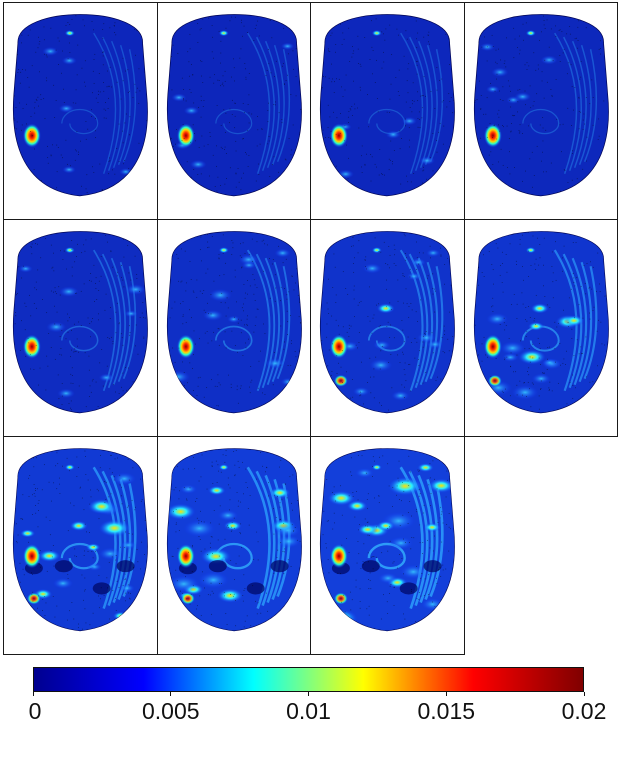  What do you see at coordinates (308, 711) in the screenshot?
I see `colorbar-tick-label: 0.01` at bounding box center [308, 711].